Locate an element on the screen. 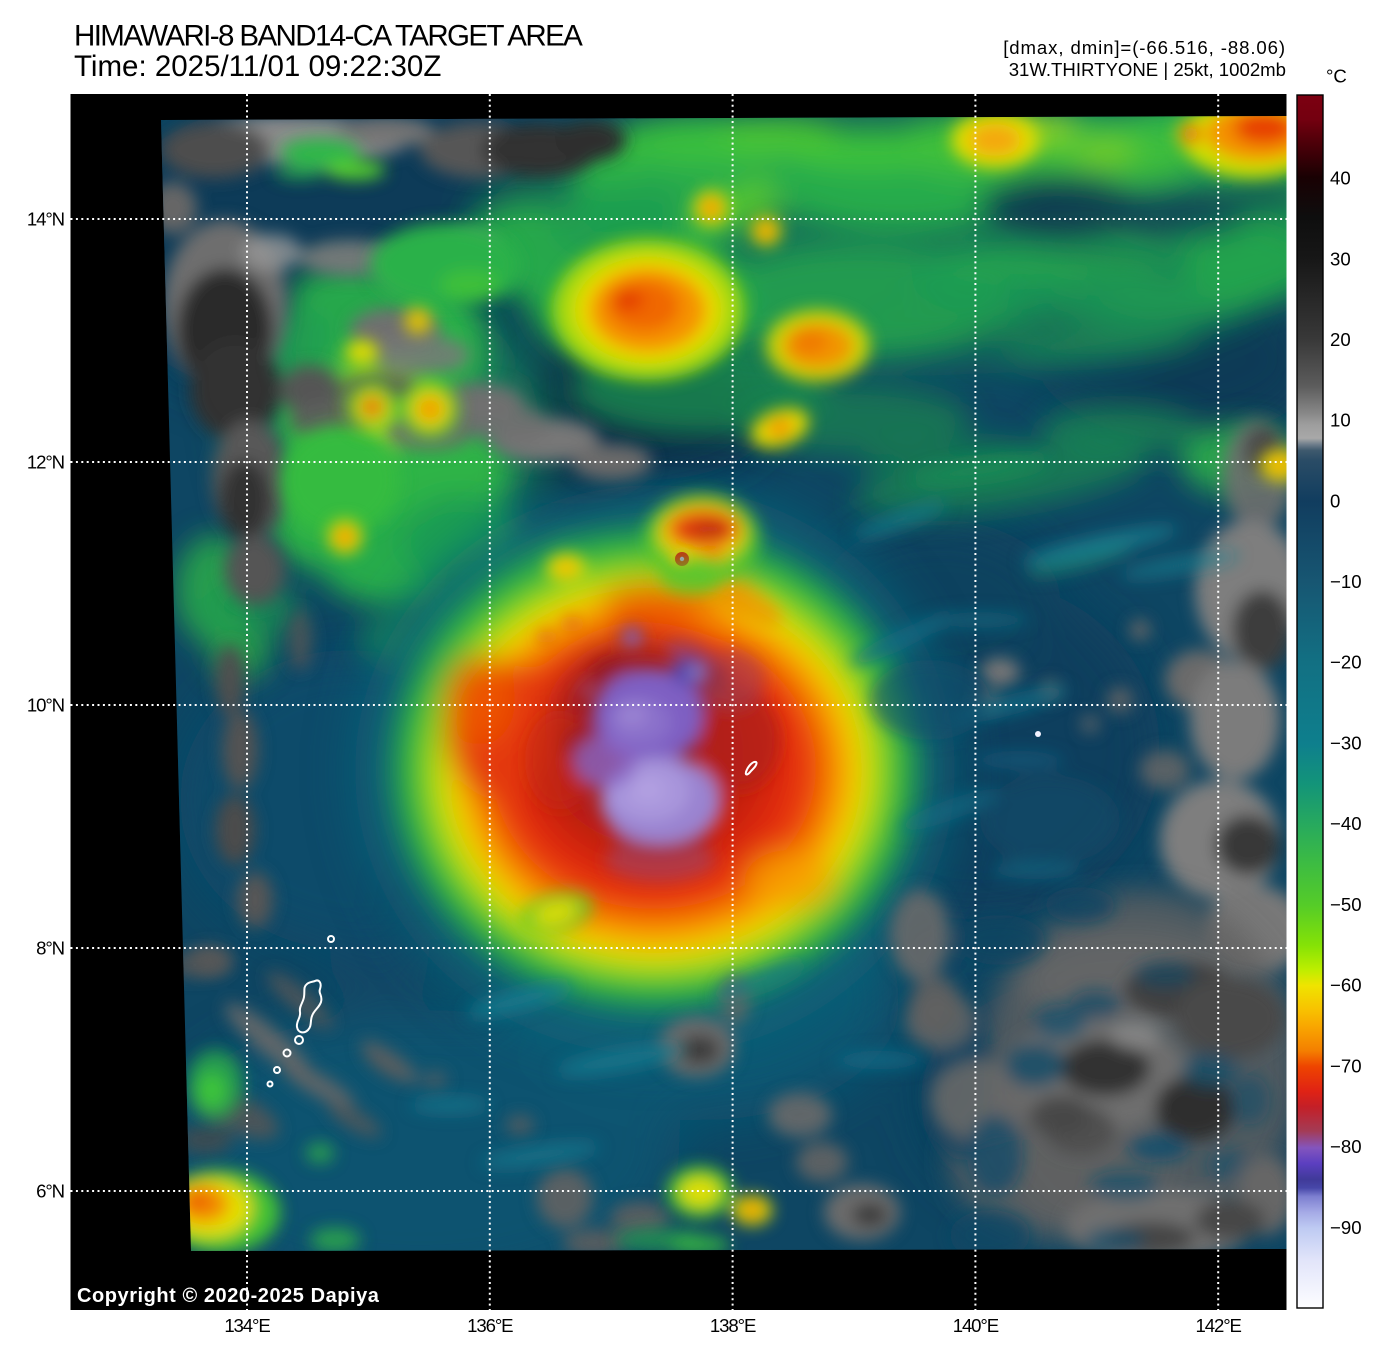  svg-text: 40 is located at coordinates (1340, 178).